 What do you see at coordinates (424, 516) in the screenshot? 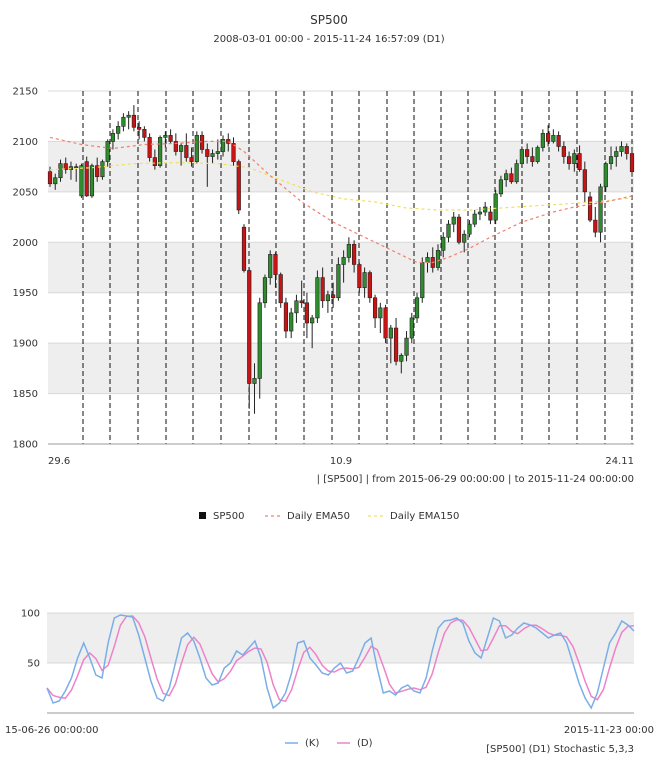
I see `legend-label-ema150: Daily EMA150` at bounding box center [424, 516].